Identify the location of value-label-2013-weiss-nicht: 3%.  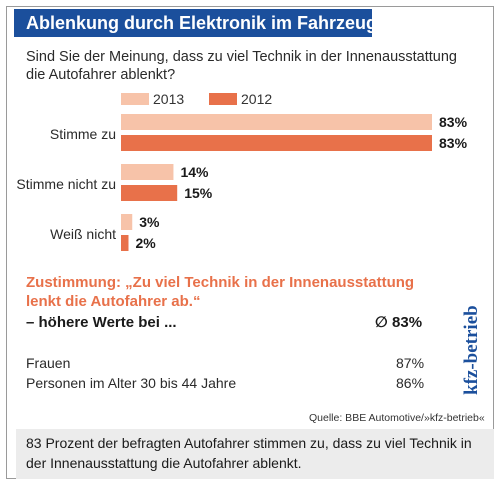
(149, 222).